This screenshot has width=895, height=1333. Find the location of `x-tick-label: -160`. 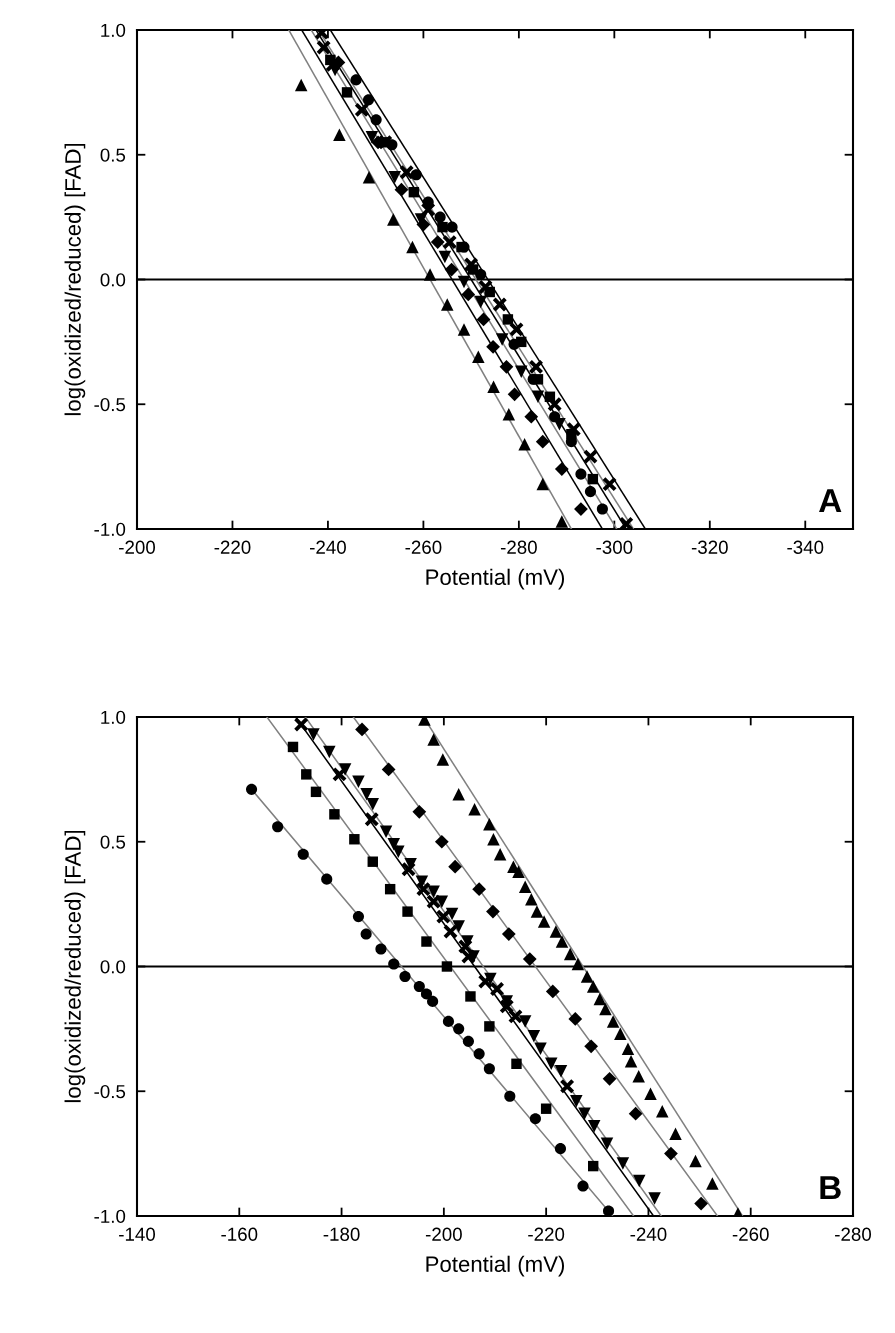

x-tick-label: -160 is located at coordinates (239, 1234).